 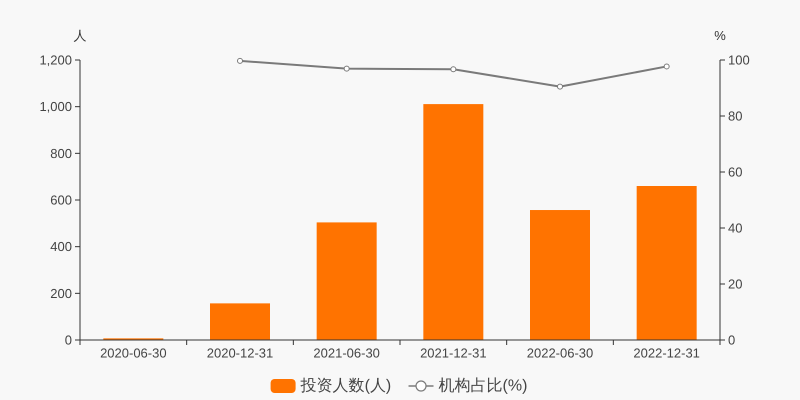 What do you see at coordinates (133, 353) in the screenshot?
I see `x-tick-label: 2020-06-30` at bounding box center [133, 353].